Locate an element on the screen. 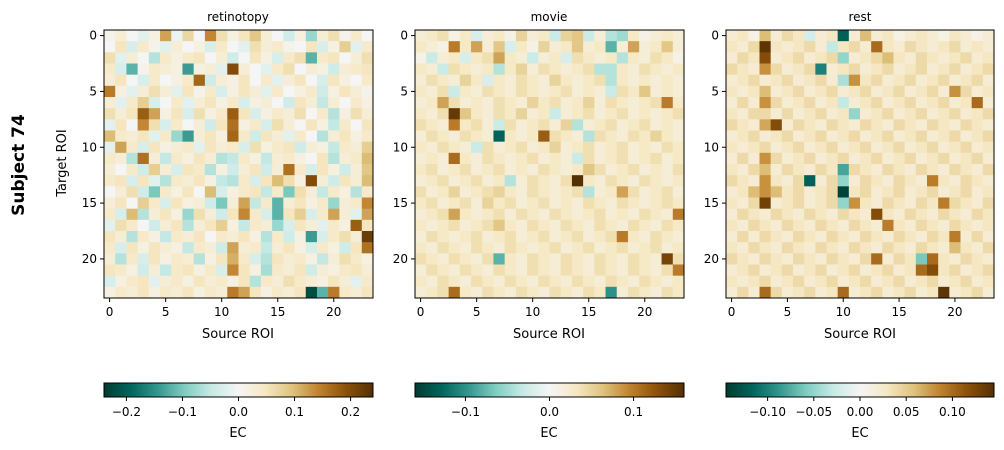 This screenshot has height=450, width=1004. x-axis-label: Source ROI is located at coordinates (549, 334).